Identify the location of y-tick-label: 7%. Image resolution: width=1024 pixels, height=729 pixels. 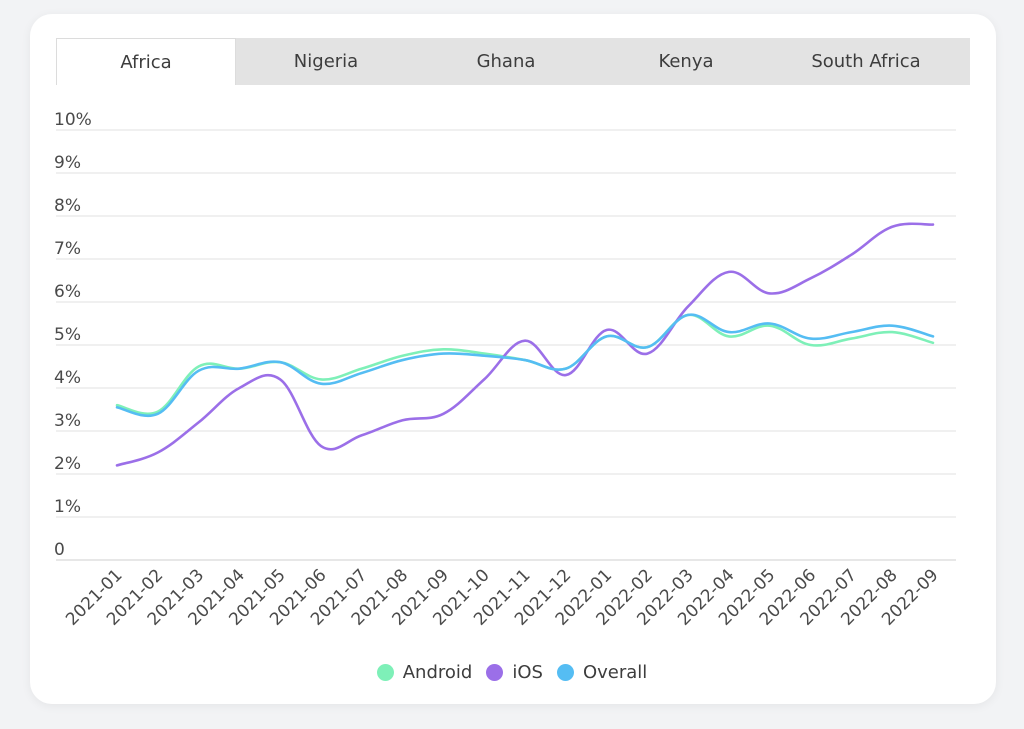
(67, 249).